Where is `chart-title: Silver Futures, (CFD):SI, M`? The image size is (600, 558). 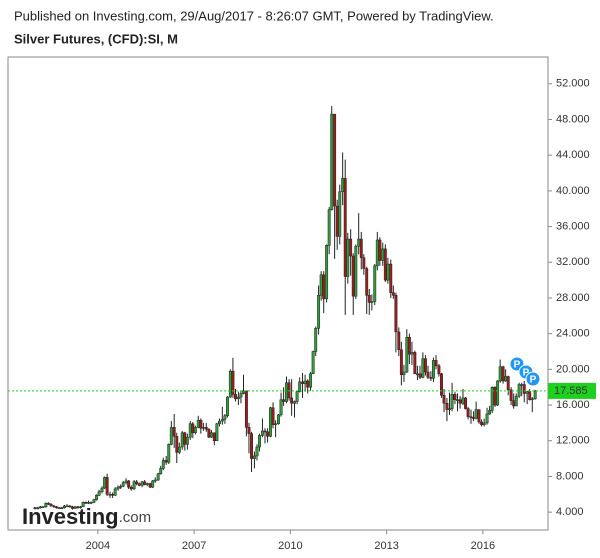
chart-title: Silver Futures, (CFD):SI, M is located at coordinates (96, 38).